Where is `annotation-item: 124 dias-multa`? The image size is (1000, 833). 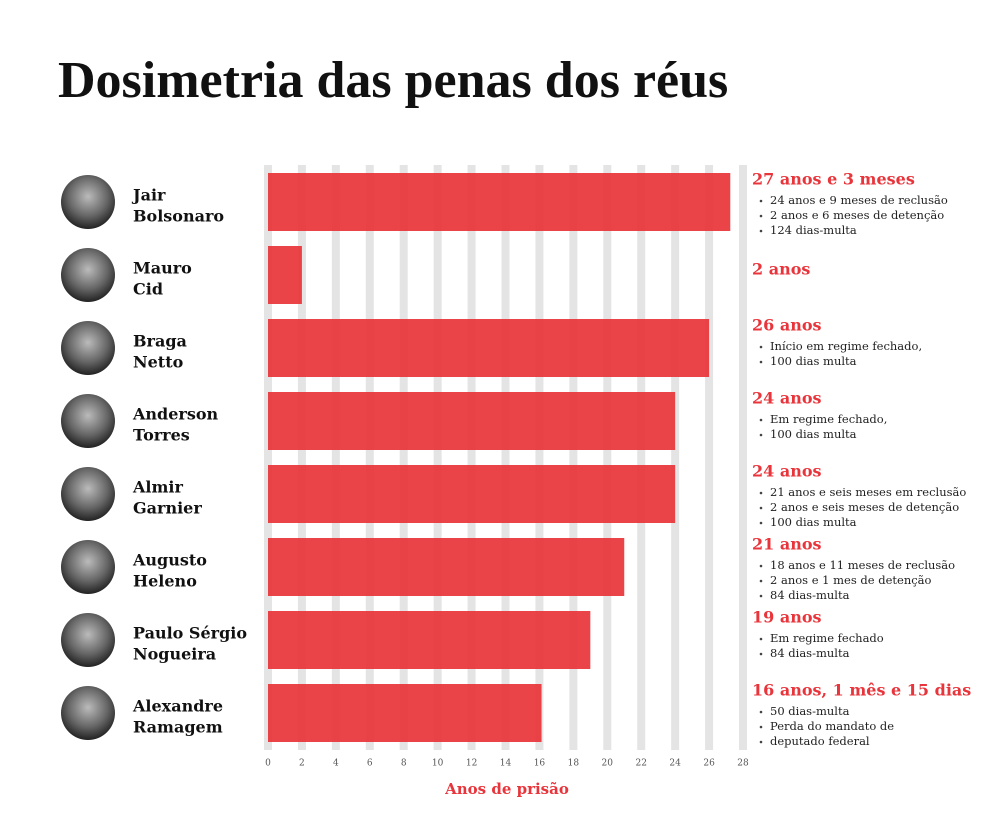
annotation-item: 124 dias-multa is located at coordinates (813, 230).